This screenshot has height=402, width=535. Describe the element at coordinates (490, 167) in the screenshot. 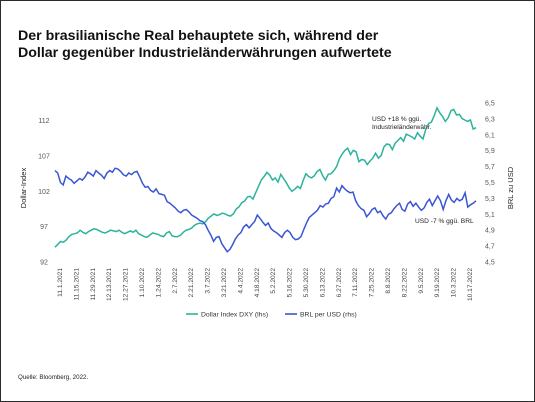

I see `y-right-tick-label: 5,7` at that location.